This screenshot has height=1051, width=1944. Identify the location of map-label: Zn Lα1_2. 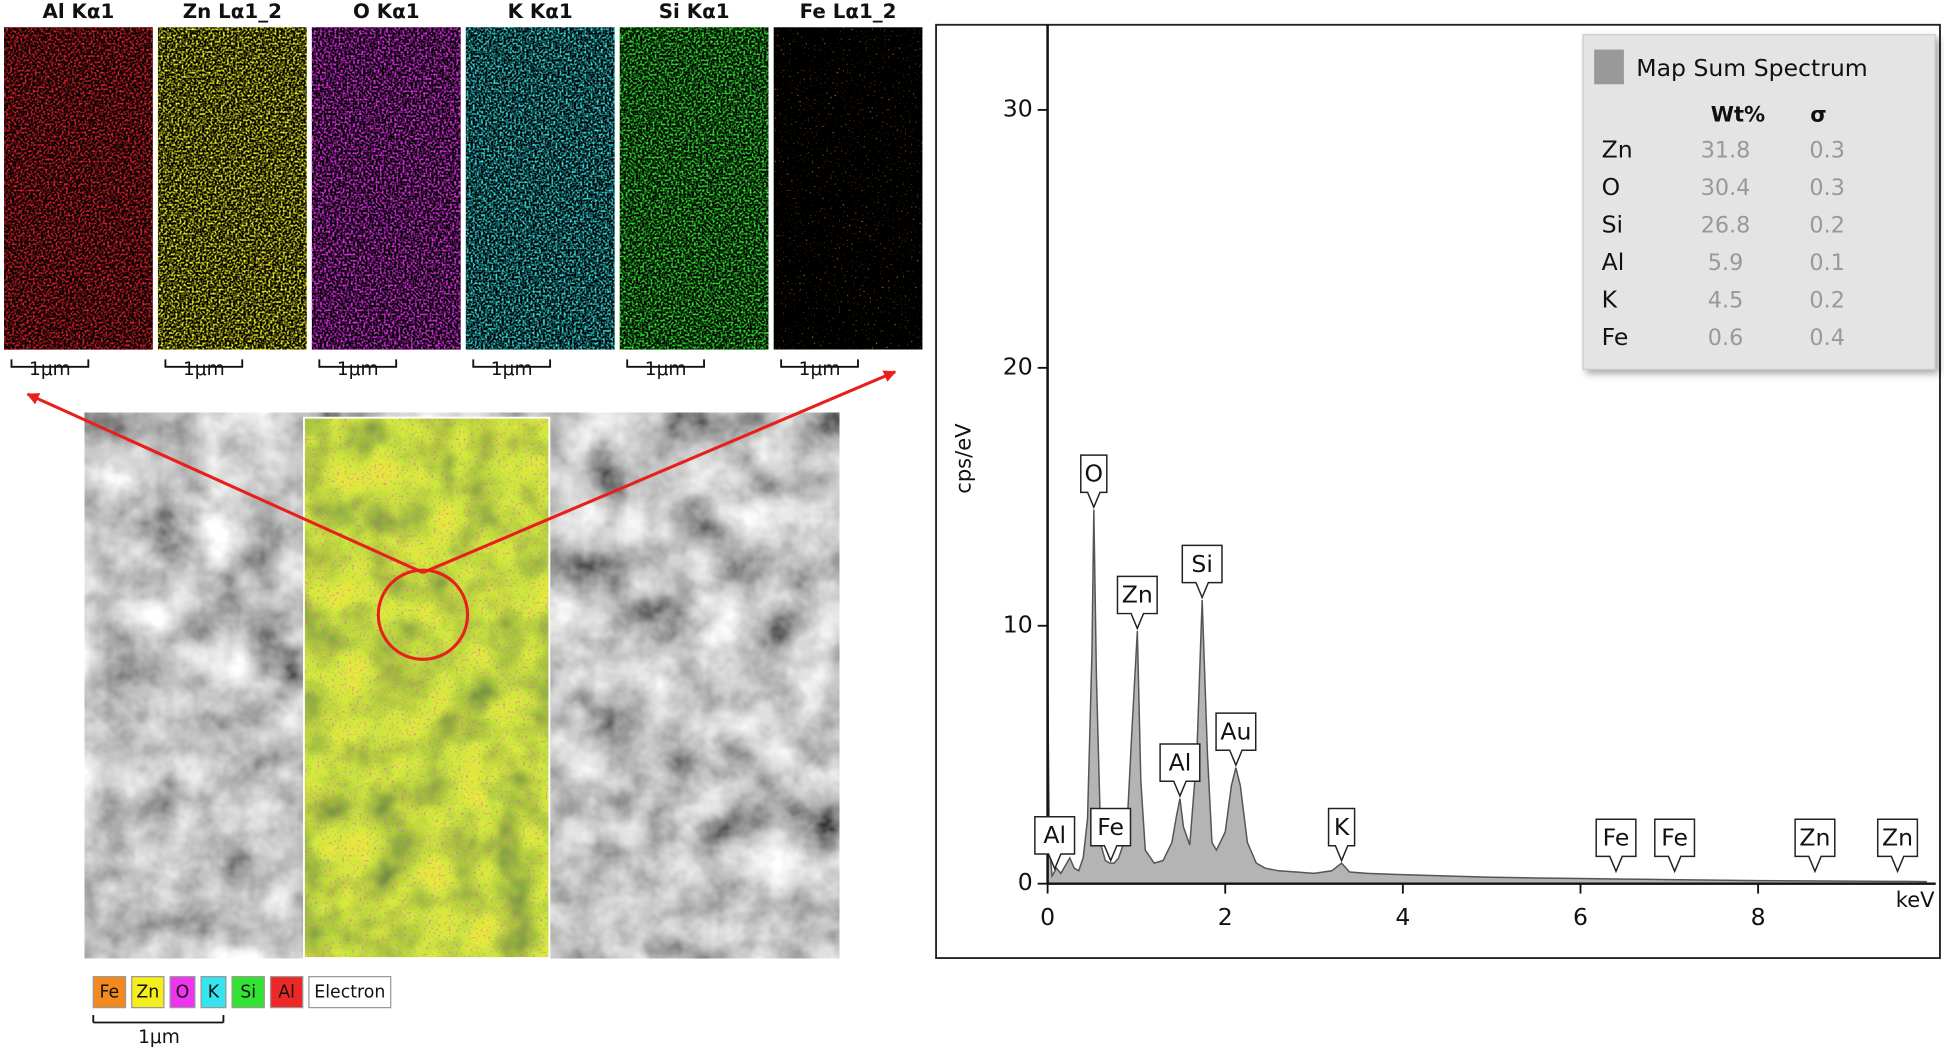
(232, 11).